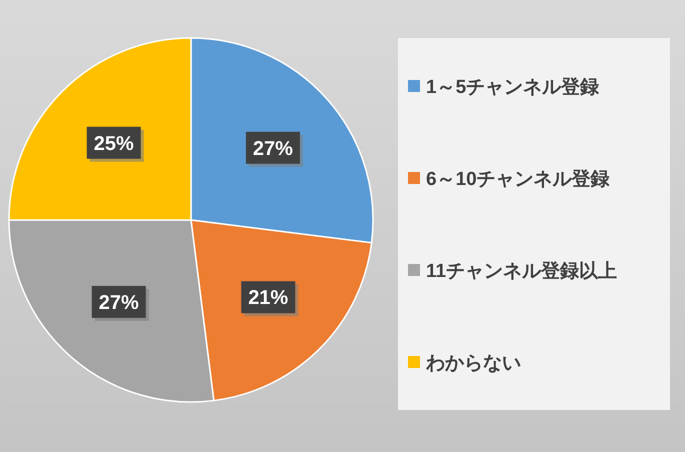 Image resolution: width=685 pixels, height=452 pixels. Describe the element at coordinates (473, 363) in the screenshot. I see `legend-label: わからない` at that location.